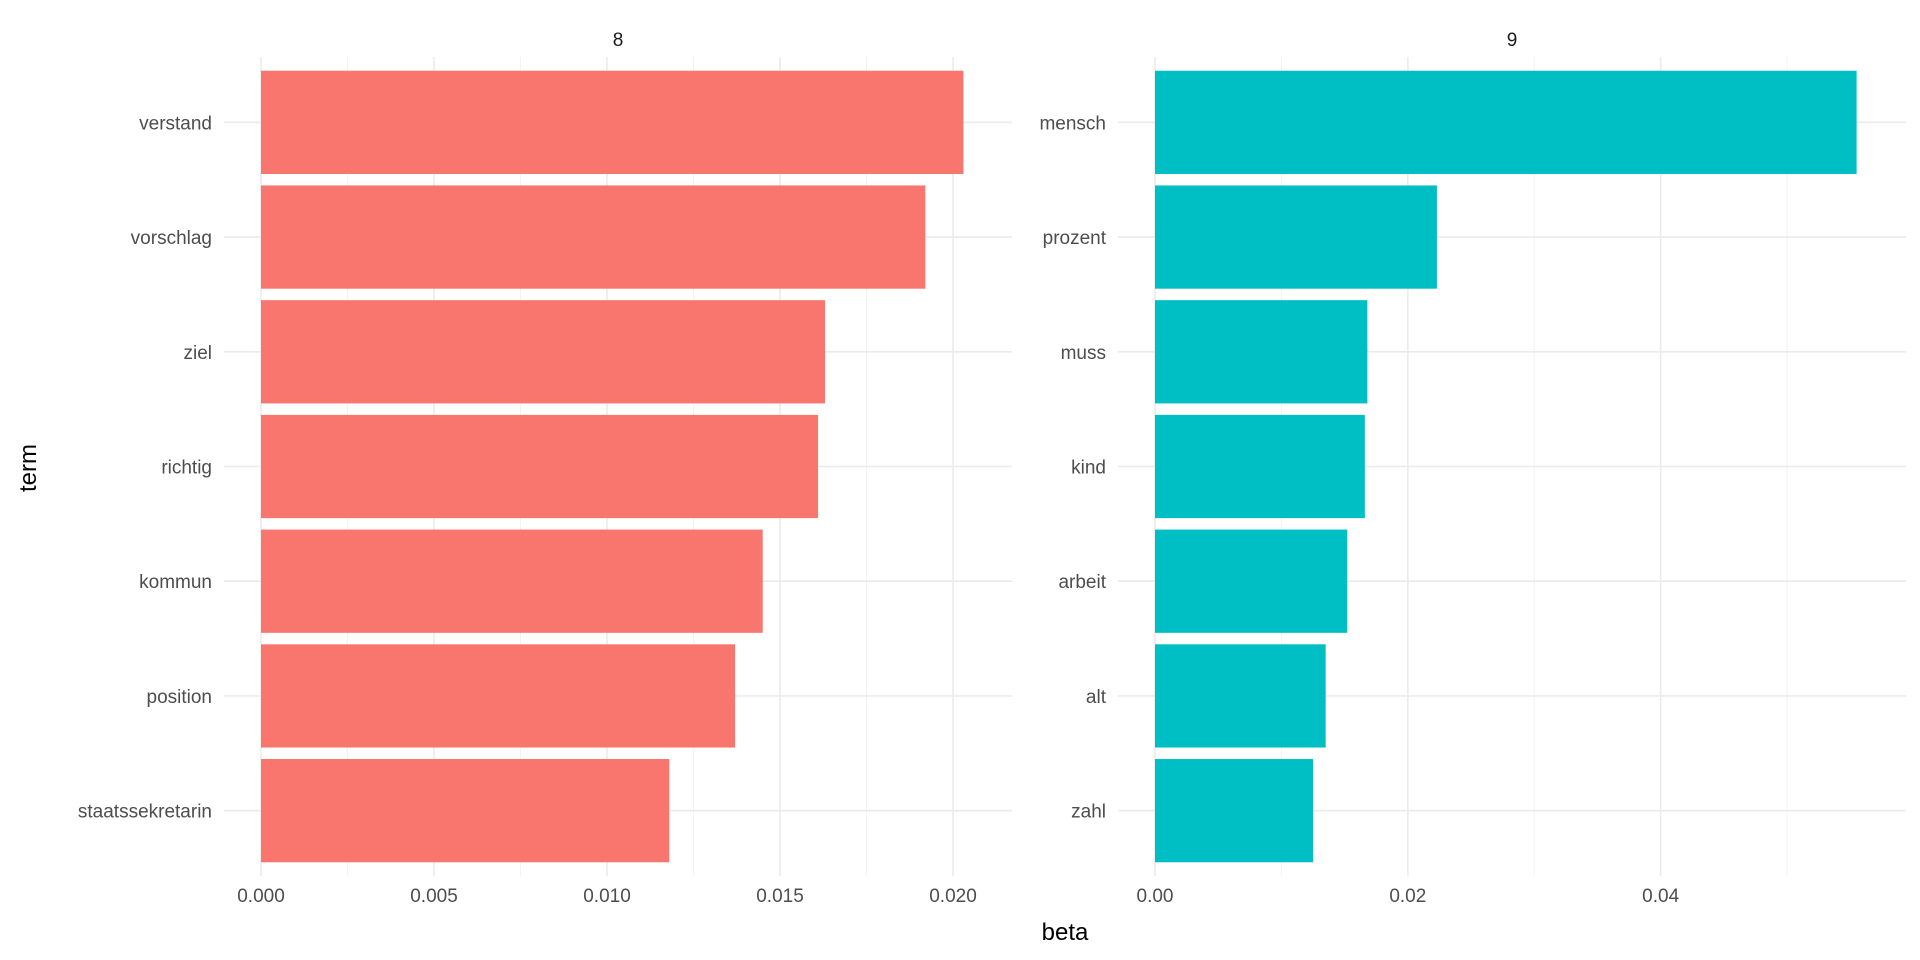  Describe the element at coordinates (1096, 697) in the screenshot. I see `y-tick-label: alt` at that location.